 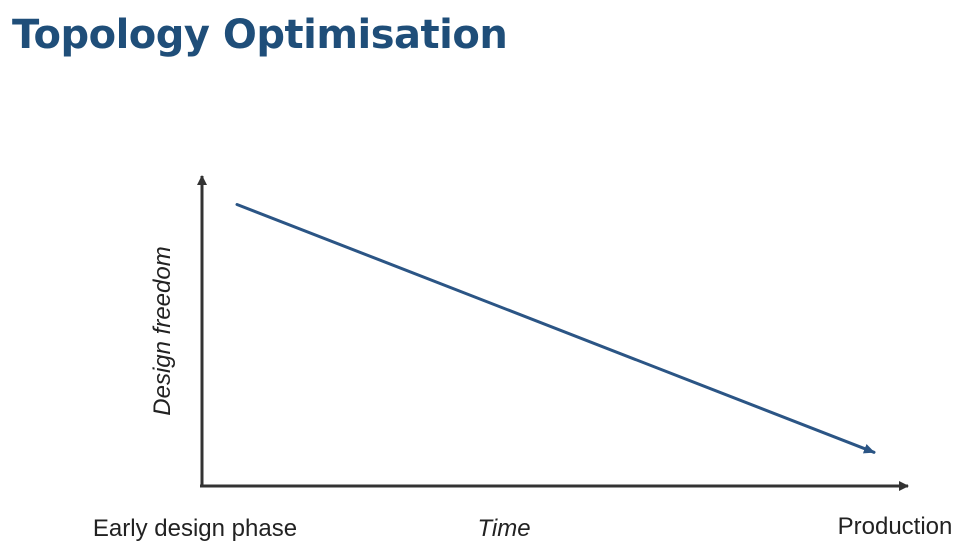 I want to click on x-start-label: Early design phase, so click(x=195, y=528).